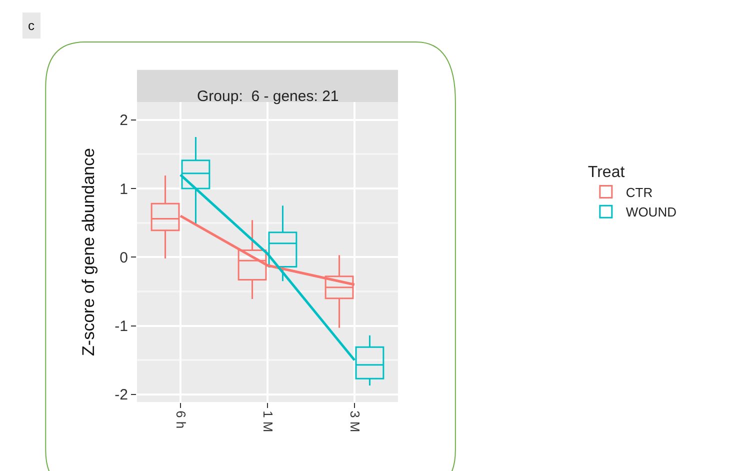 This screenshot has height=471, width=752. What do you see at coordinates (124, 121) in the screenshot?
I see `y-tick-label: 2` at bounding box center [124, 121].